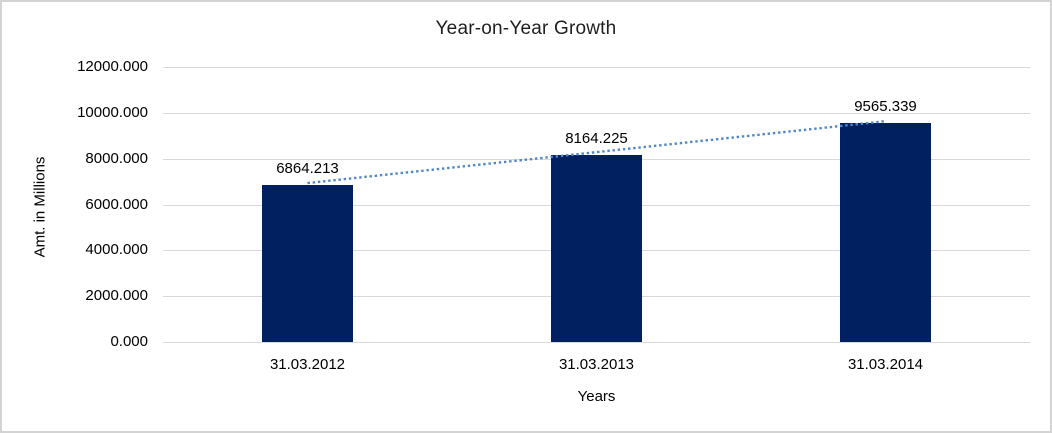 This screenshot has width=1052, height=433. I want to click on y-tick-label: 12000.000, so click(112, 66).